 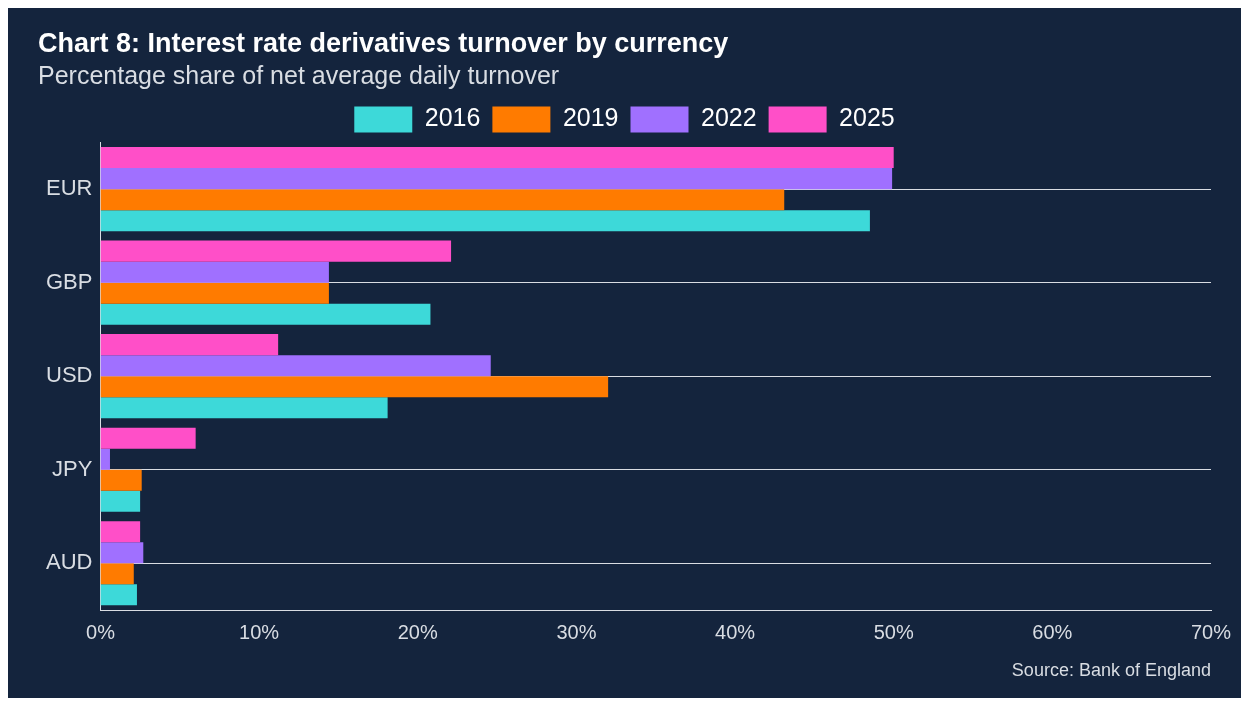 What do you see at coordinates (69, 281) in the screenshot?
I see `y-tick-label: GBP` at bounding box center [69, 281].